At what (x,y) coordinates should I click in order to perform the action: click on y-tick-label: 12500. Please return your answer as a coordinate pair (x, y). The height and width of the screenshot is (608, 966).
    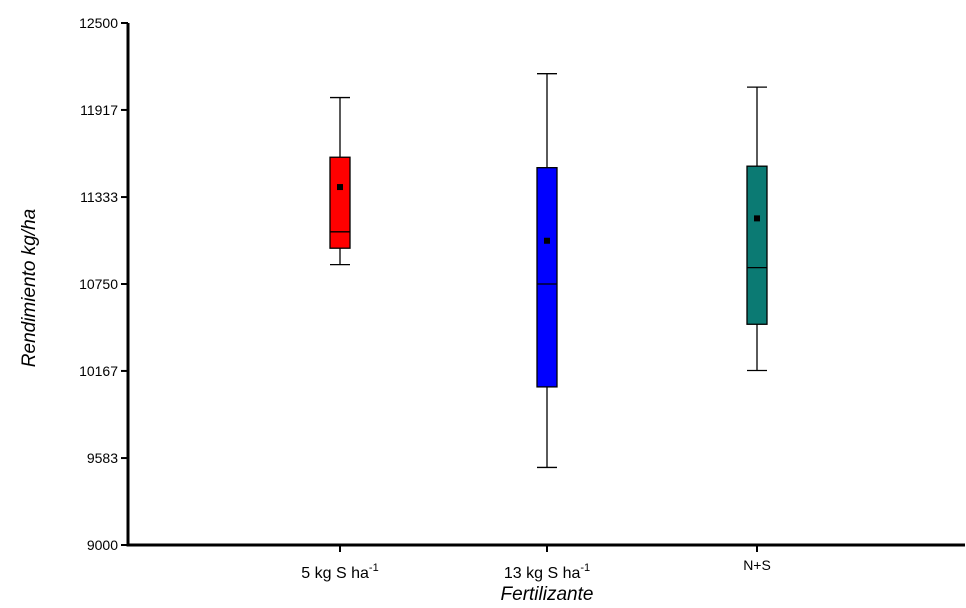
    Looking at the image, I should click on (98, 23).